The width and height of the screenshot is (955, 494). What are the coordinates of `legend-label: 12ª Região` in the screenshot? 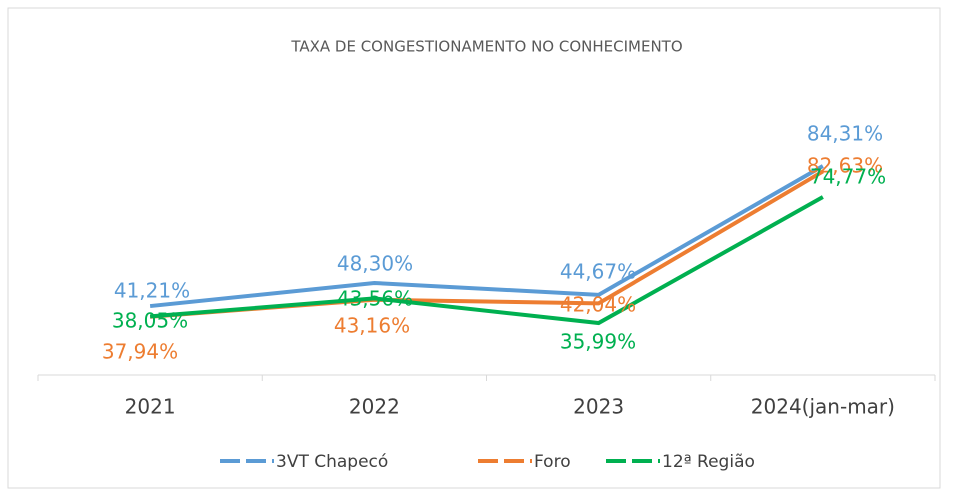 It's located at (708, 462).